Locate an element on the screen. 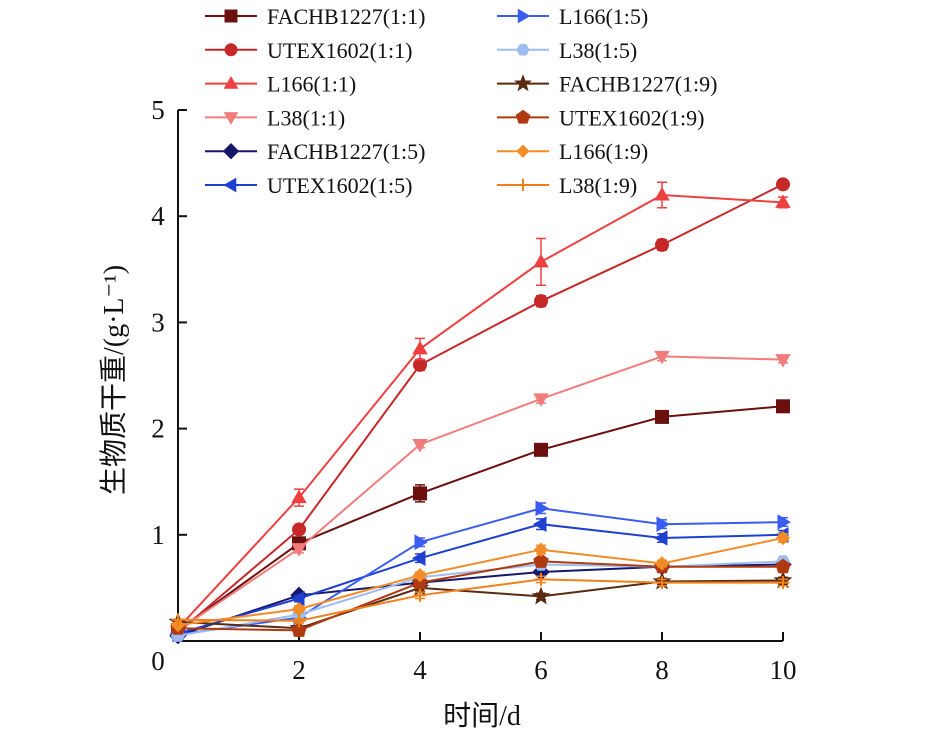  legend-item: UTEX1602(1:9) is located at coordinates (600, 117).